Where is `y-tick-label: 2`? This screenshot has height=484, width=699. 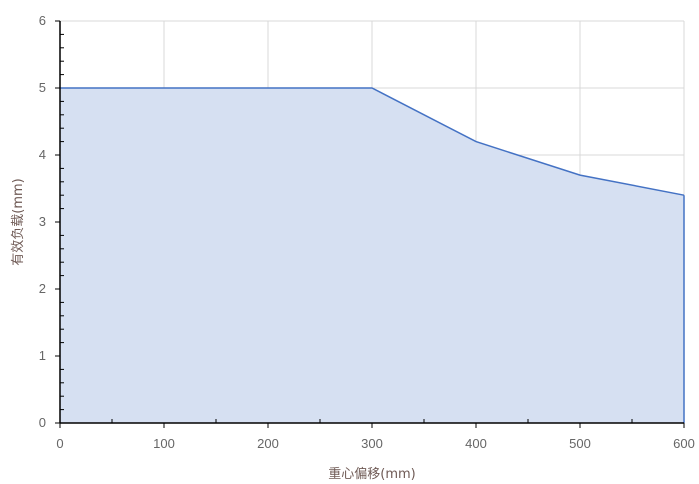
y-tick-label: 2 is located at coordinates (42, 288).